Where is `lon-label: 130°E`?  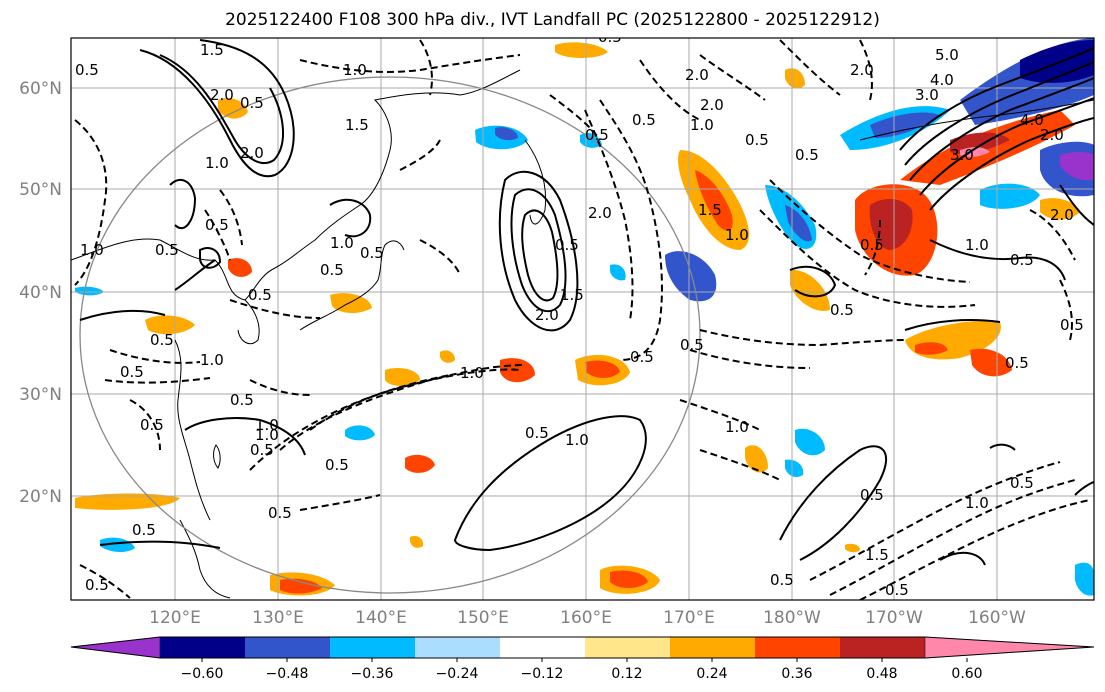 lon-label: 130°E is located at coordinates (278, 618).